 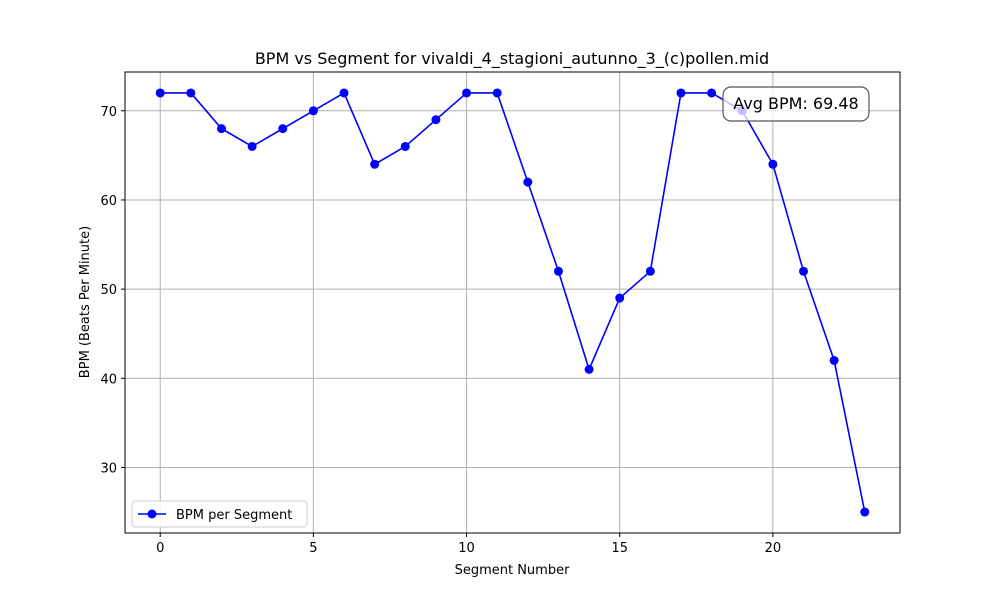 What do you see at coordinates (108, 379) in the screenshot?
I see `y-tick-label: 40` at bounding box center [108, 379].